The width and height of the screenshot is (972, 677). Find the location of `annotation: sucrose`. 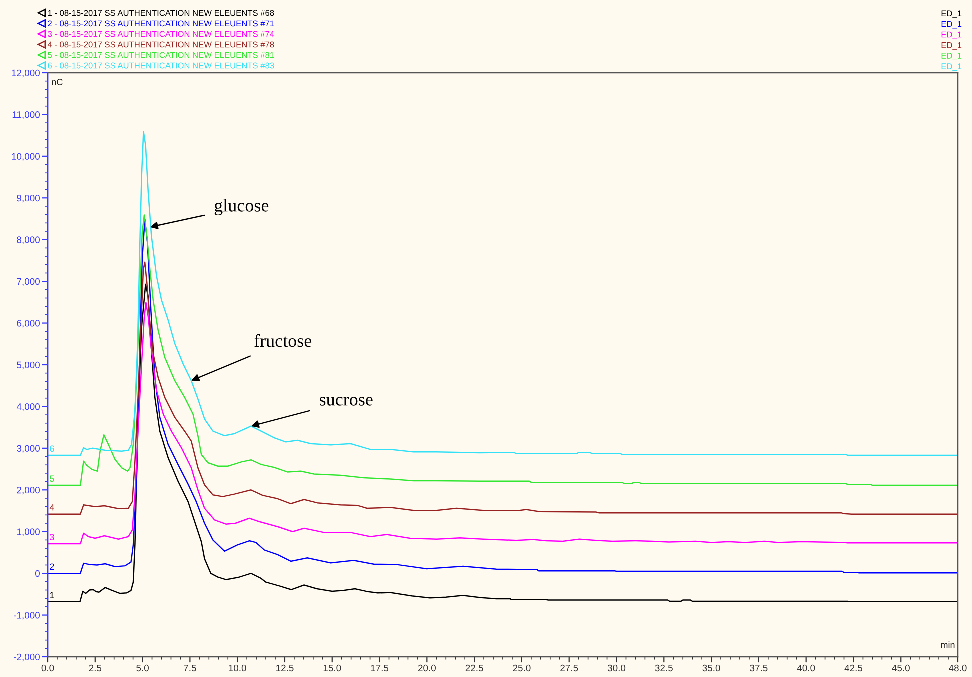

annotation: sucrose is located at coordinates (346, 401).